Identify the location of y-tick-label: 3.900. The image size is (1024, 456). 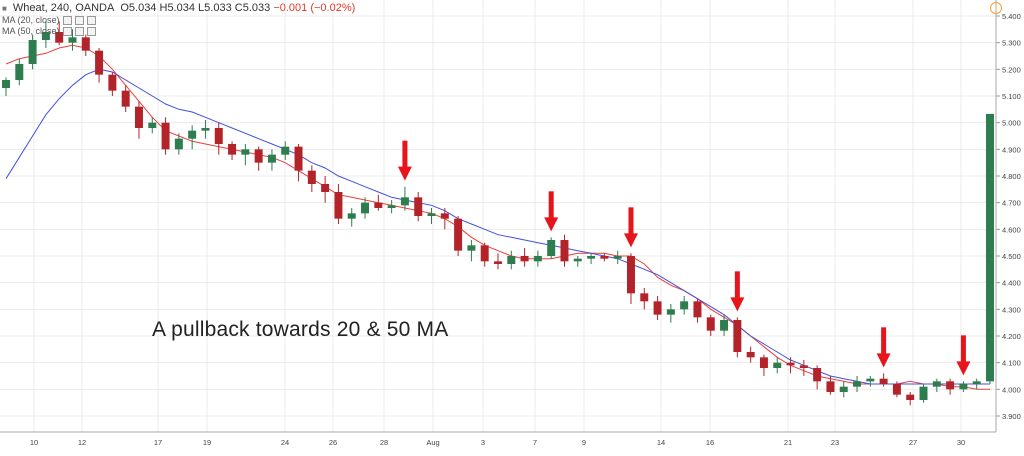
(1011, 416).